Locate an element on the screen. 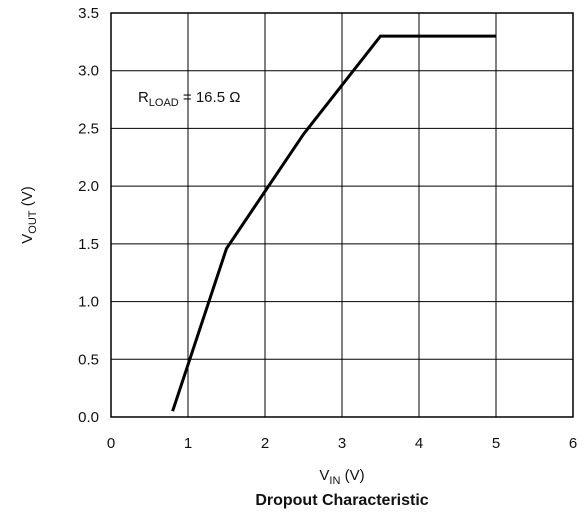  annotation-rload: RLOAD = 16.5 Ω is located at coordinates (189, 99).